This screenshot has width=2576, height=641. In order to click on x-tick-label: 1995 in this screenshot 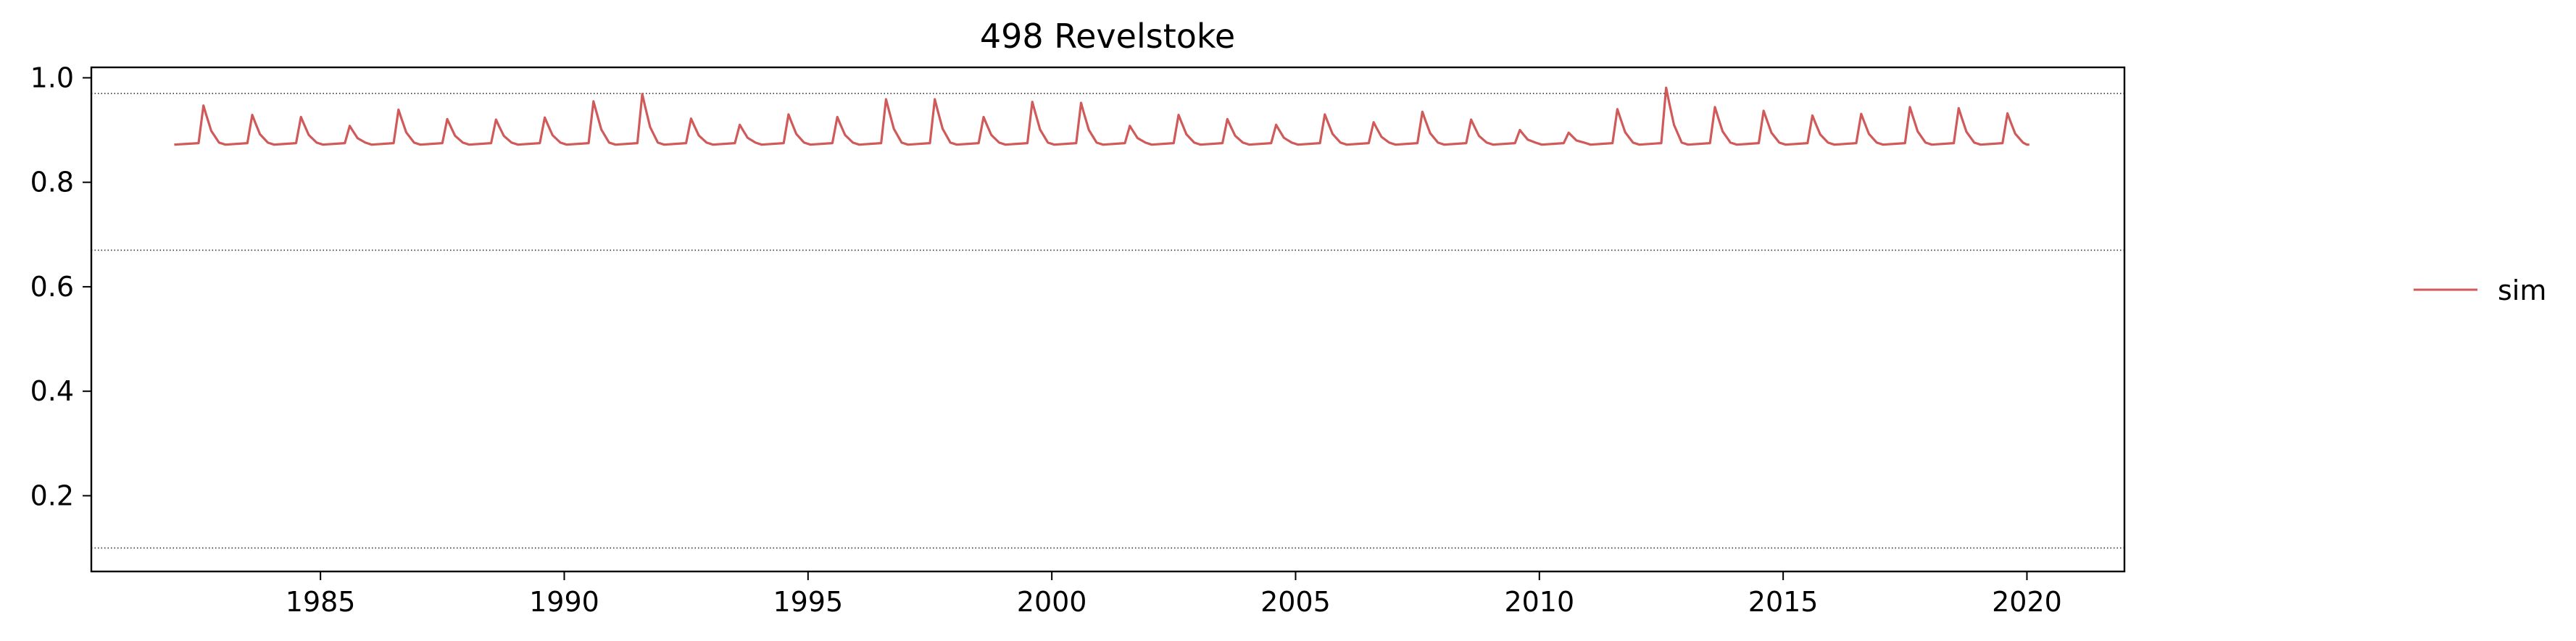, I will do `click(808, 602)`.